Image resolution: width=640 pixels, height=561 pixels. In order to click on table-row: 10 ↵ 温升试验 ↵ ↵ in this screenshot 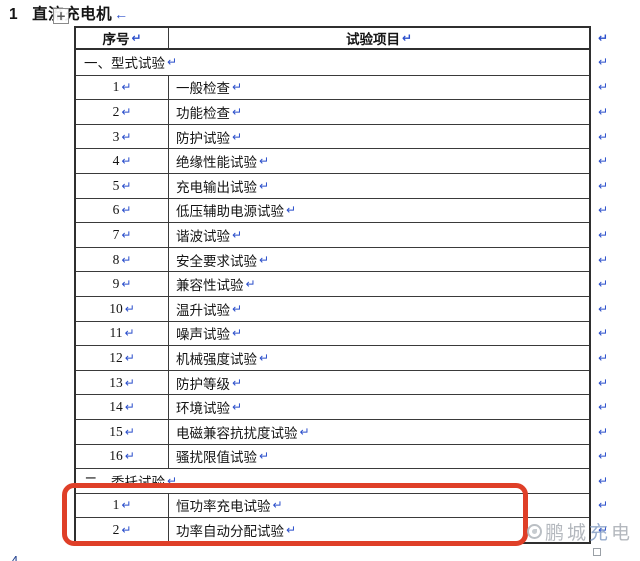, I will do `click(342, 308)`.